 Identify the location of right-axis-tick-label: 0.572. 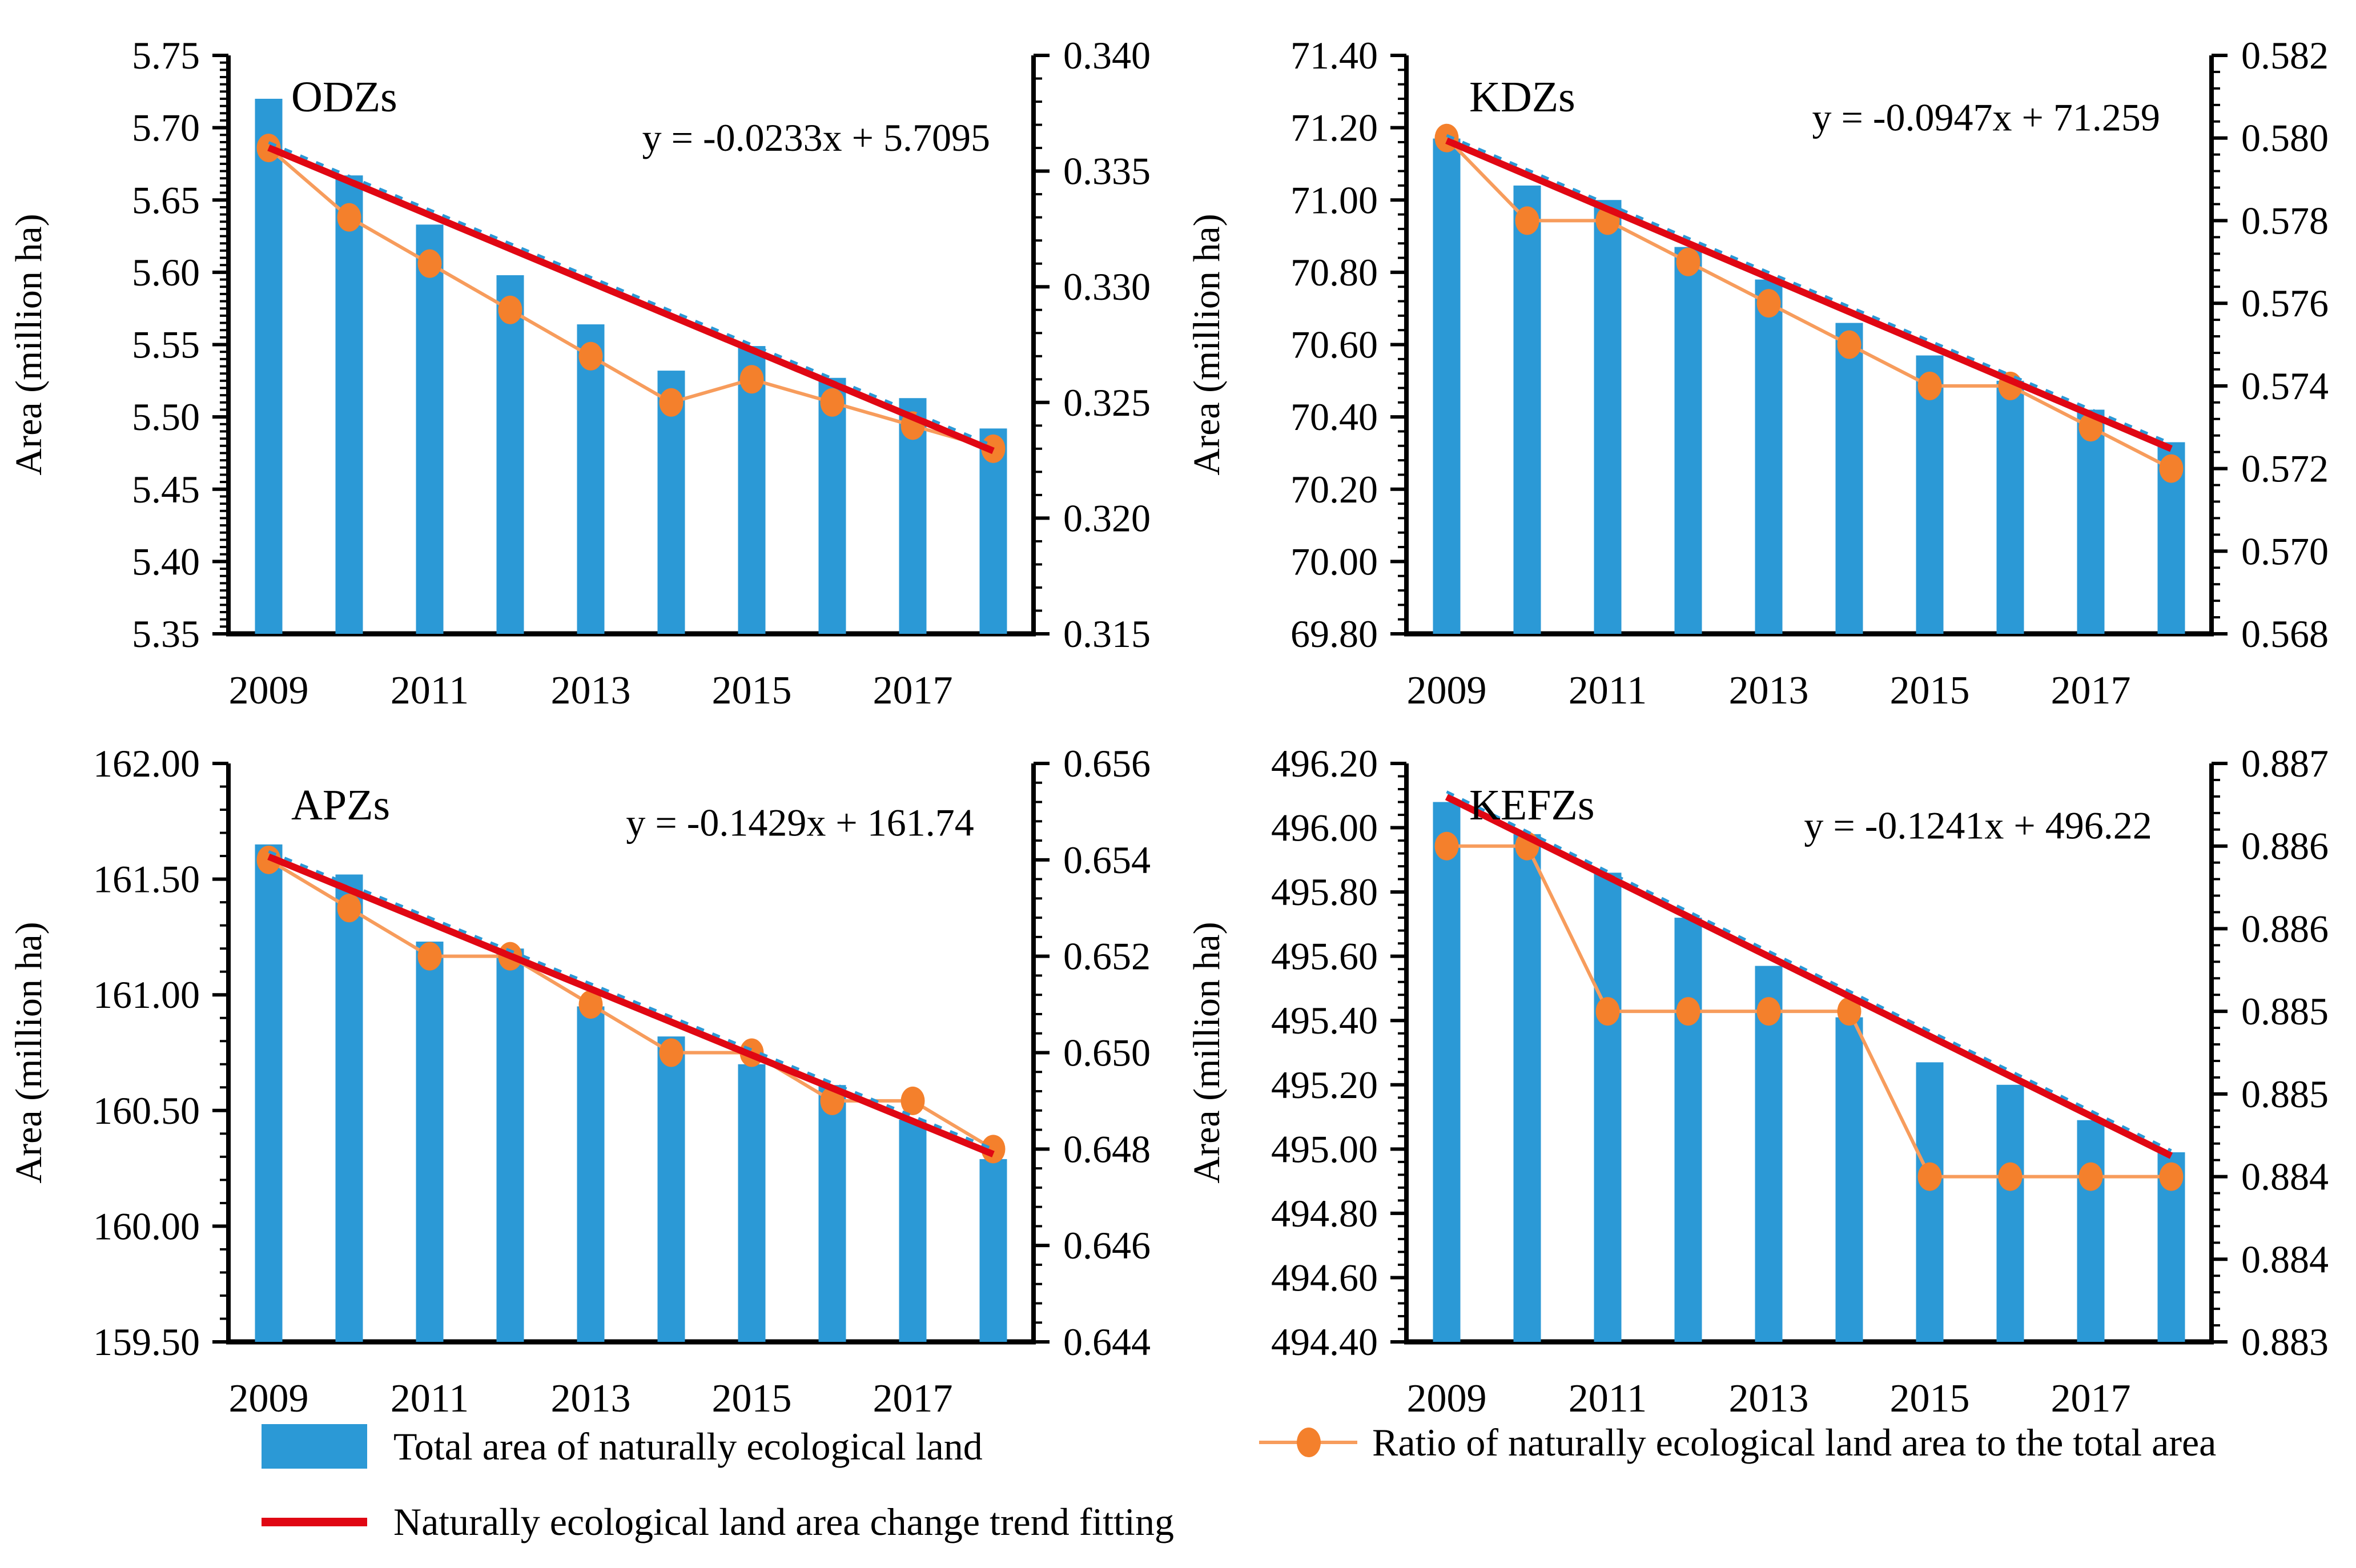
(2285, 468).